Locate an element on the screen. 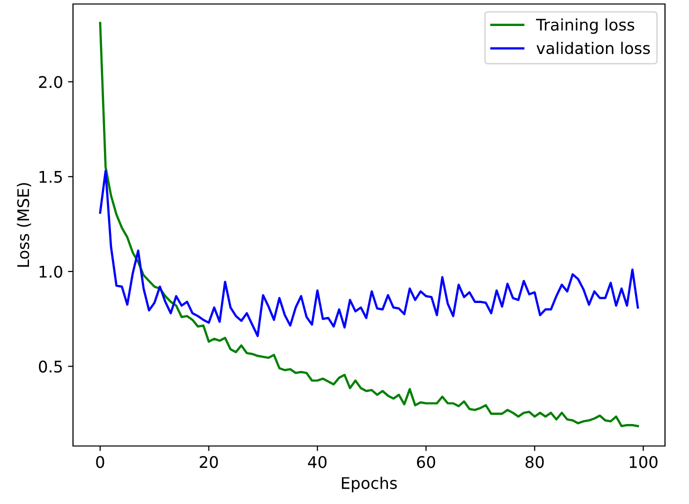  y-tick-label: 1.0 is located at coordinates (51, 272).